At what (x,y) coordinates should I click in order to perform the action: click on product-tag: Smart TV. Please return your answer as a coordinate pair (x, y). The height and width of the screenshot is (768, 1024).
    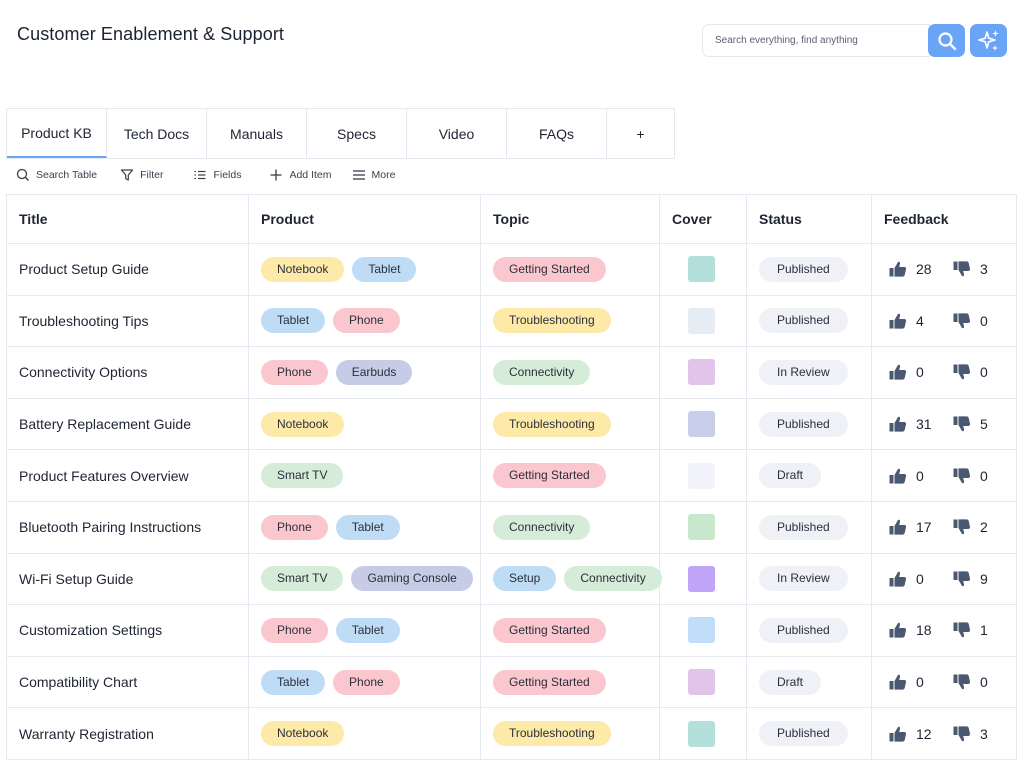
    Looking at the image, I should click on (302, 579).